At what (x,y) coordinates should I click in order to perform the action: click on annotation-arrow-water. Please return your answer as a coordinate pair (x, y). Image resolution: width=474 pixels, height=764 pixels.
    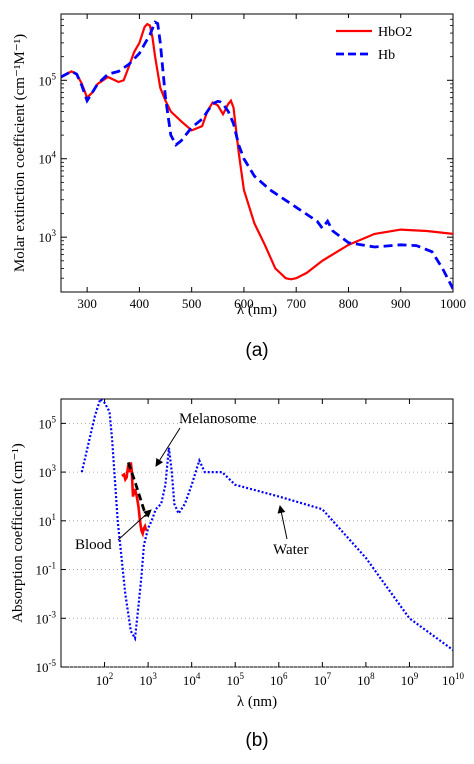
    Looking at the image, I should click on (282, 522).